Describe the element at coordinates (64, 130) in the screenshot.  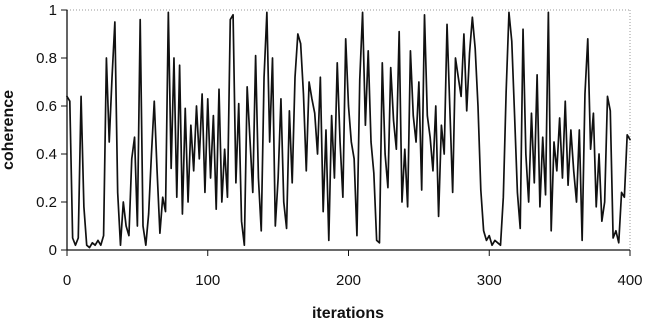
I see `y-axis` at that location.